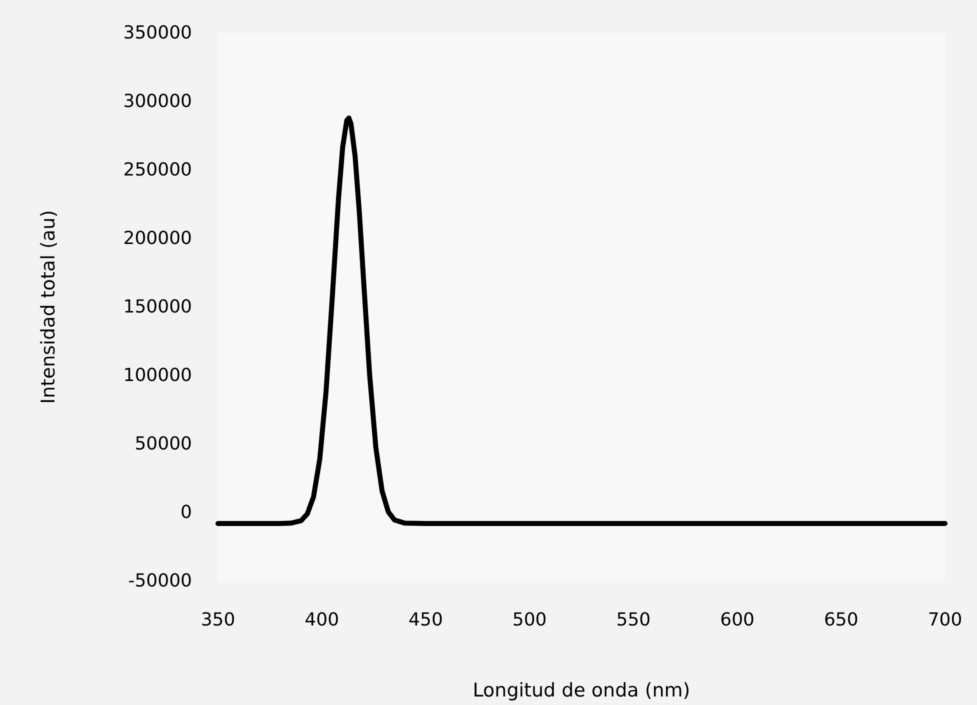  I want to click on x-tick-label: 600, so click(737, 620).